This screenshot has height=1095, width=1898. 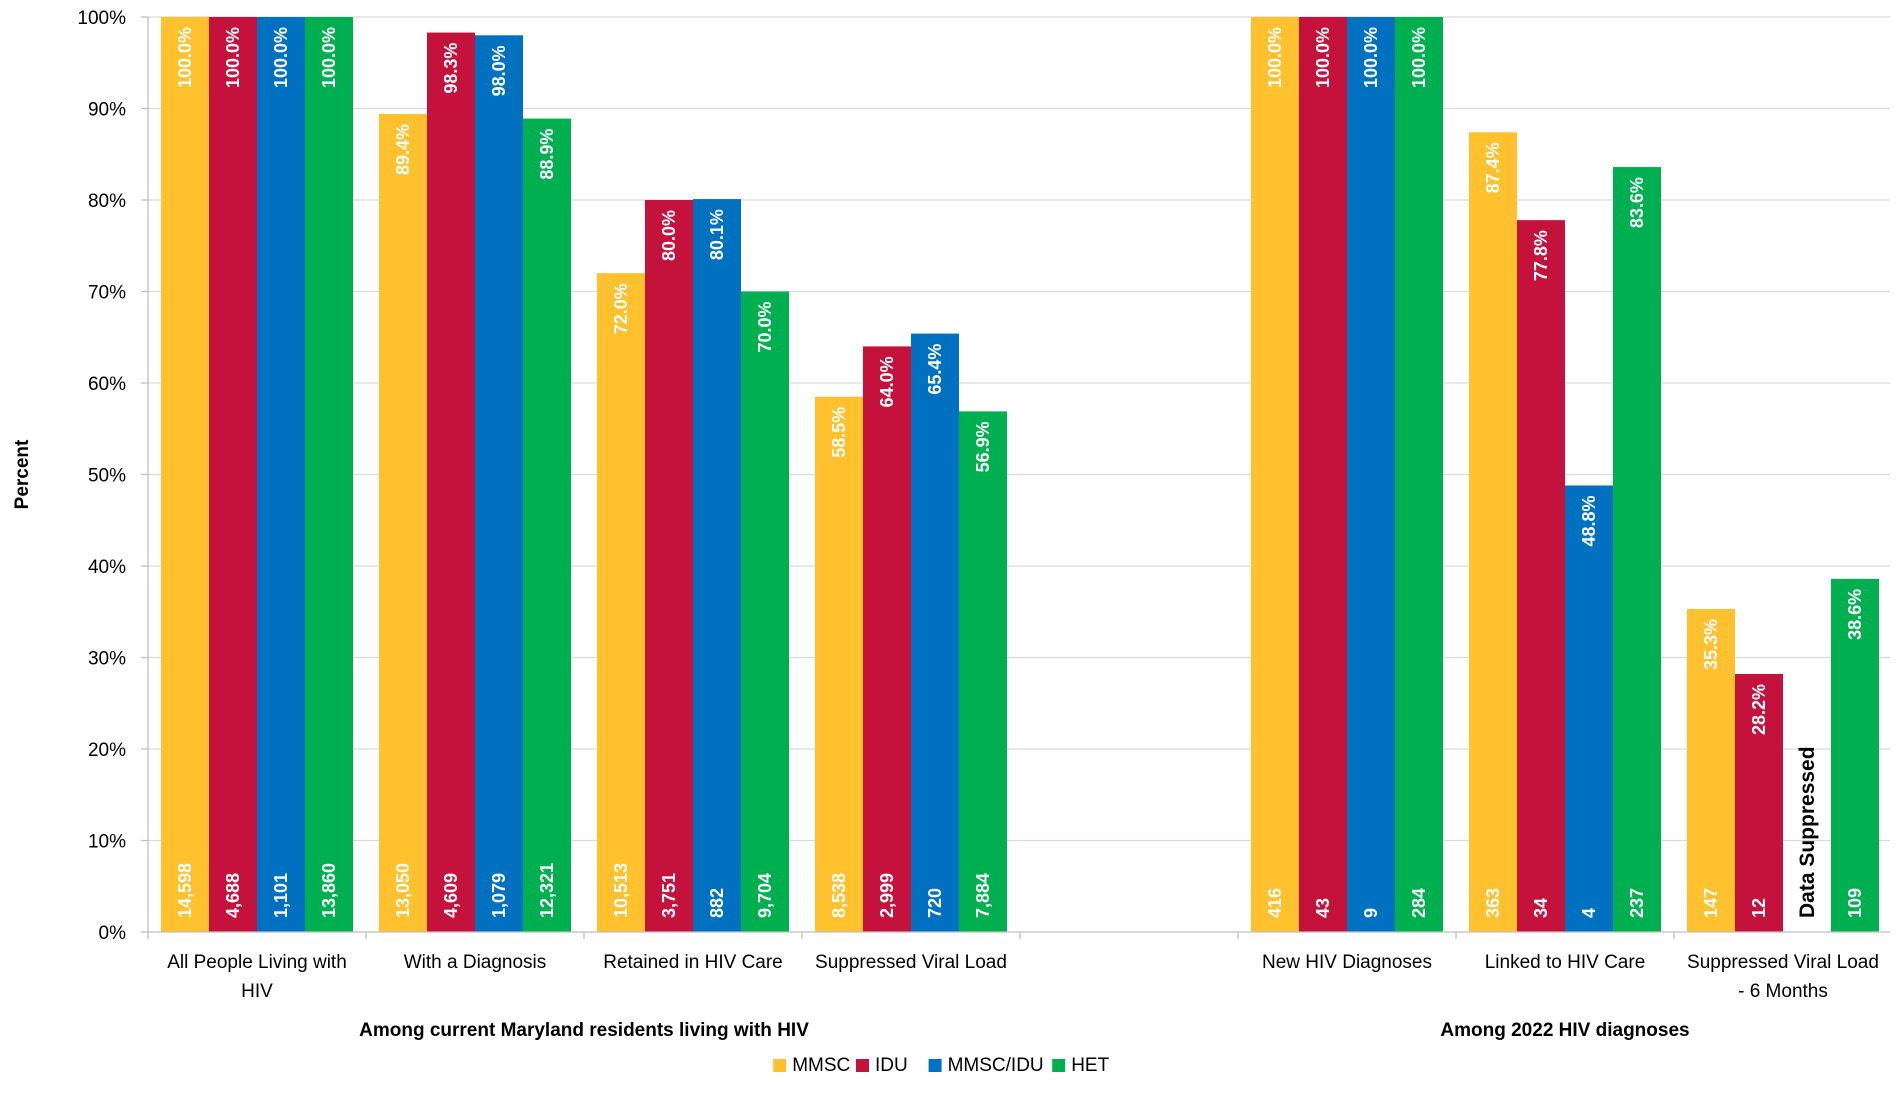 I want to click on y-tick-label: 70%, so click(x=107, y=293).